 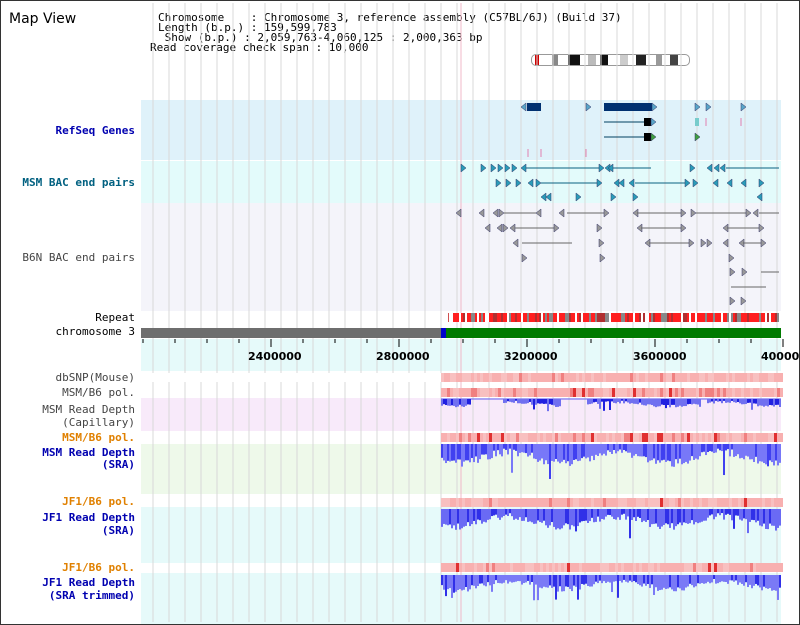 What do you see at coordinates (780, 356) in the screenshot?
I see `axis-tick-label: 4000000` at bounding box center [780, 356].